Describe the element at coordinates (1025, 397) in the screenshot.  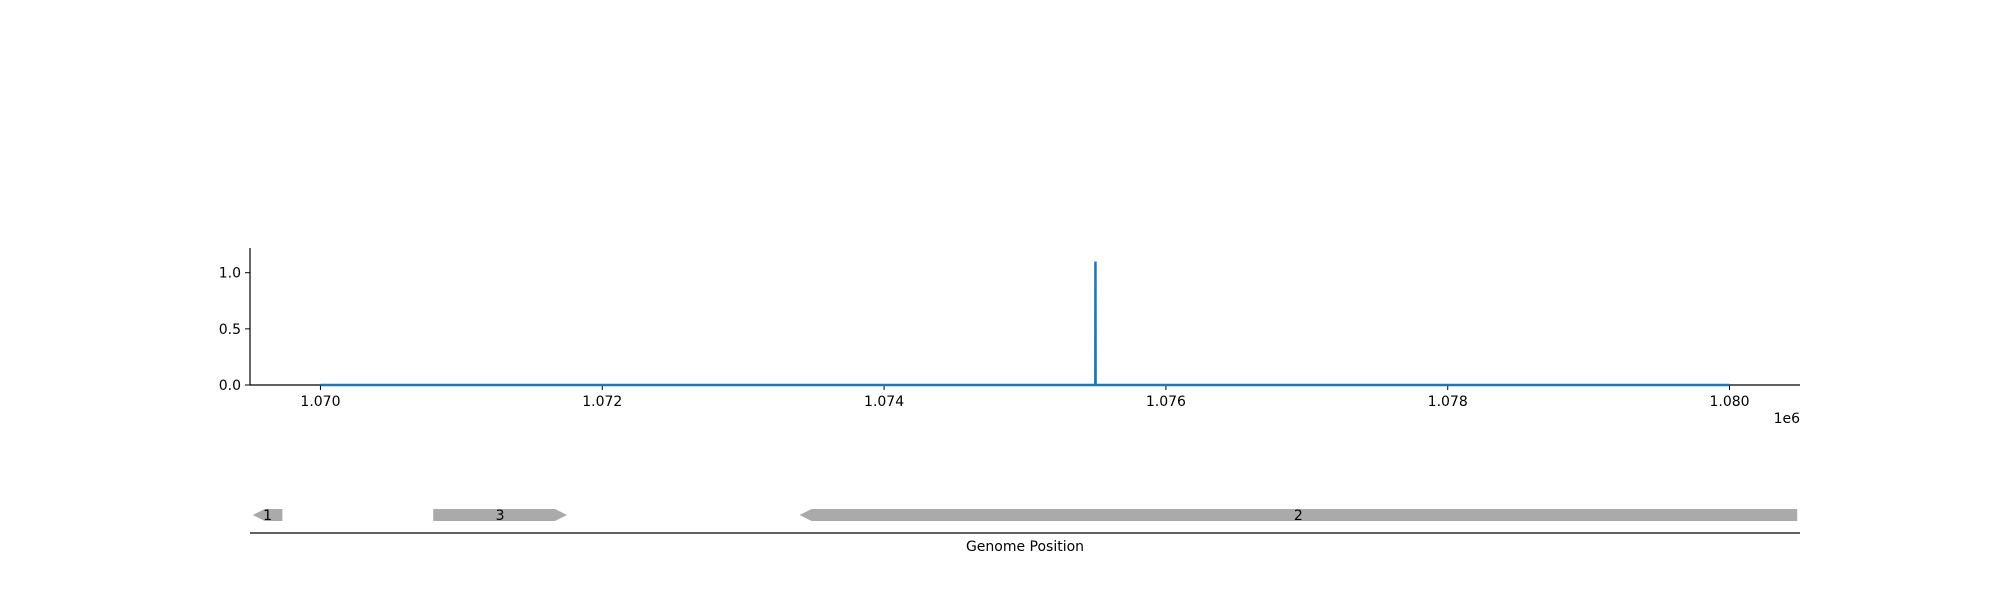
I see `x-tick-group: 1.070 1.072 1.074 1.076 1.078 1.080` at that location.